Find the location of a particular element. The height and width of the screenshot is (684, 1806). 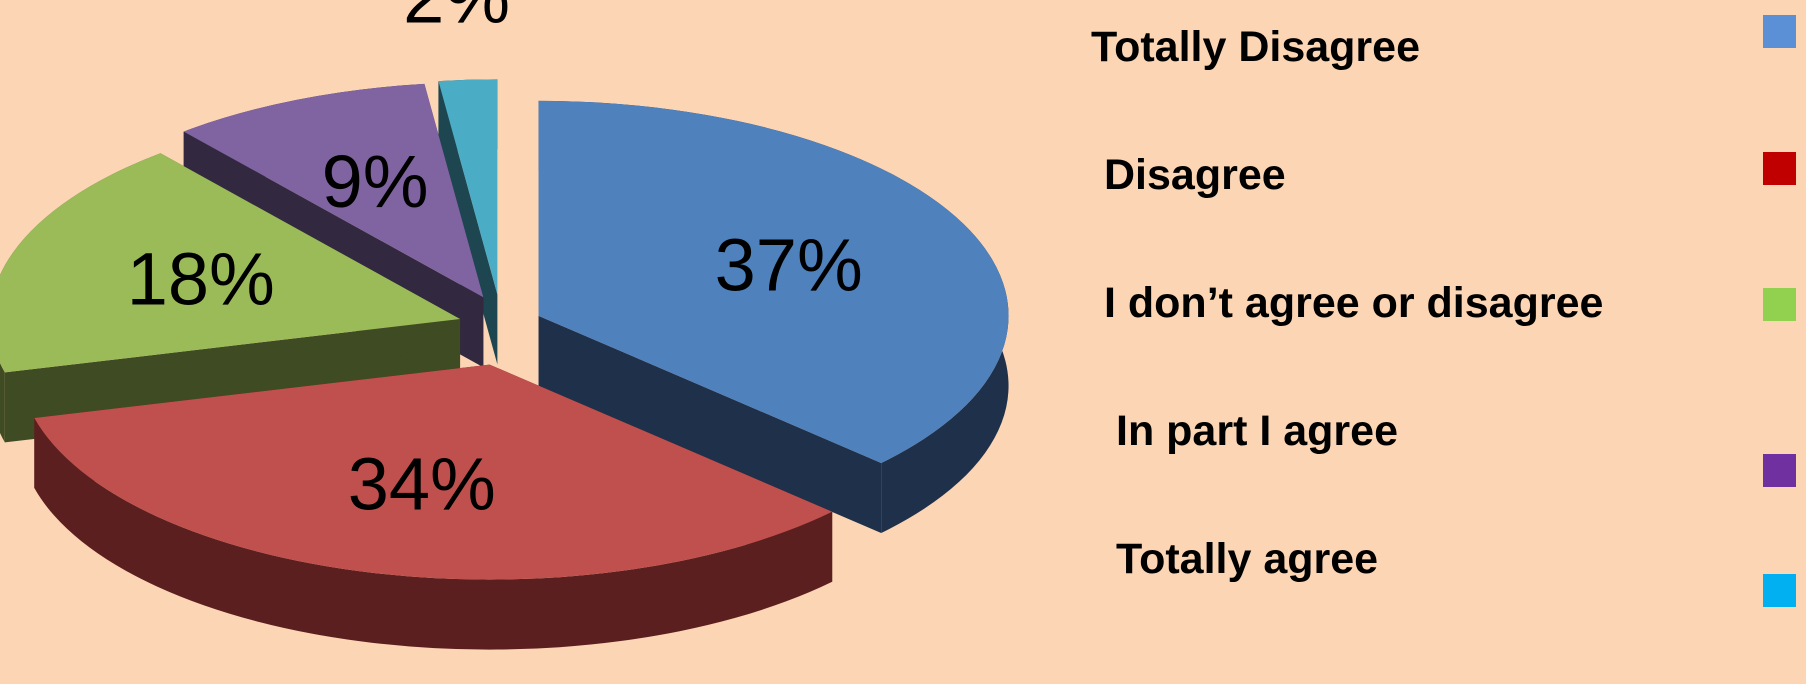

legend-swatch-totally-disagree is located at coordinates (1779, 31).